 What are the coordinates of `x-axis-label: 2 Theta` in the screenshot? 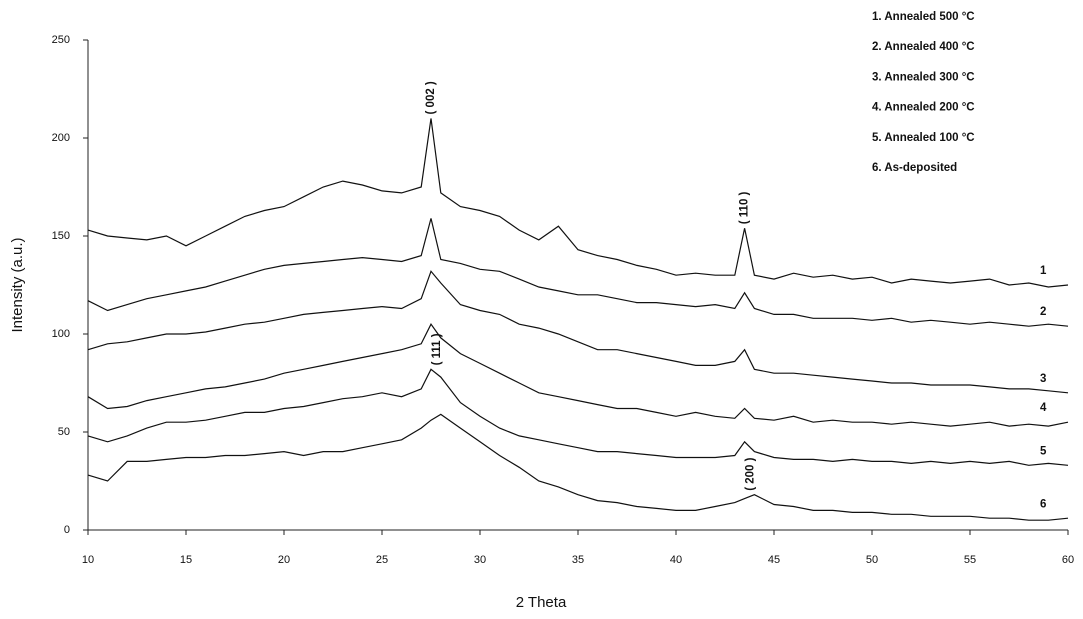 It's located at (541, 602).